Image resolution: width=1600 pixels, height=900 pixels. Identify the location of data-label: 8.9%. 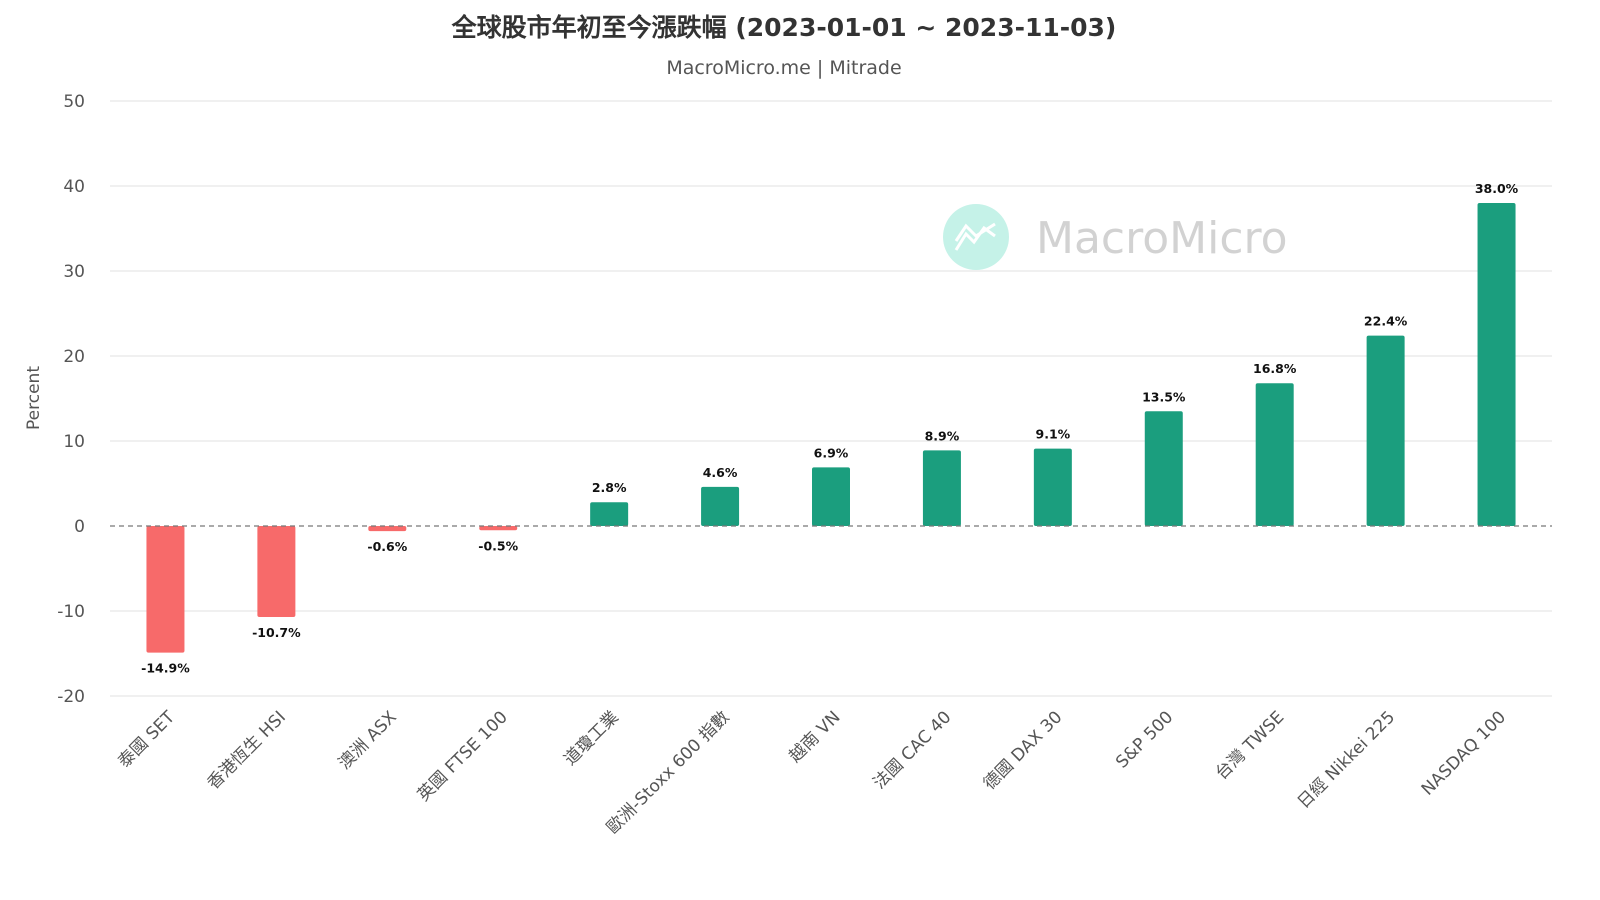
(942, 435).